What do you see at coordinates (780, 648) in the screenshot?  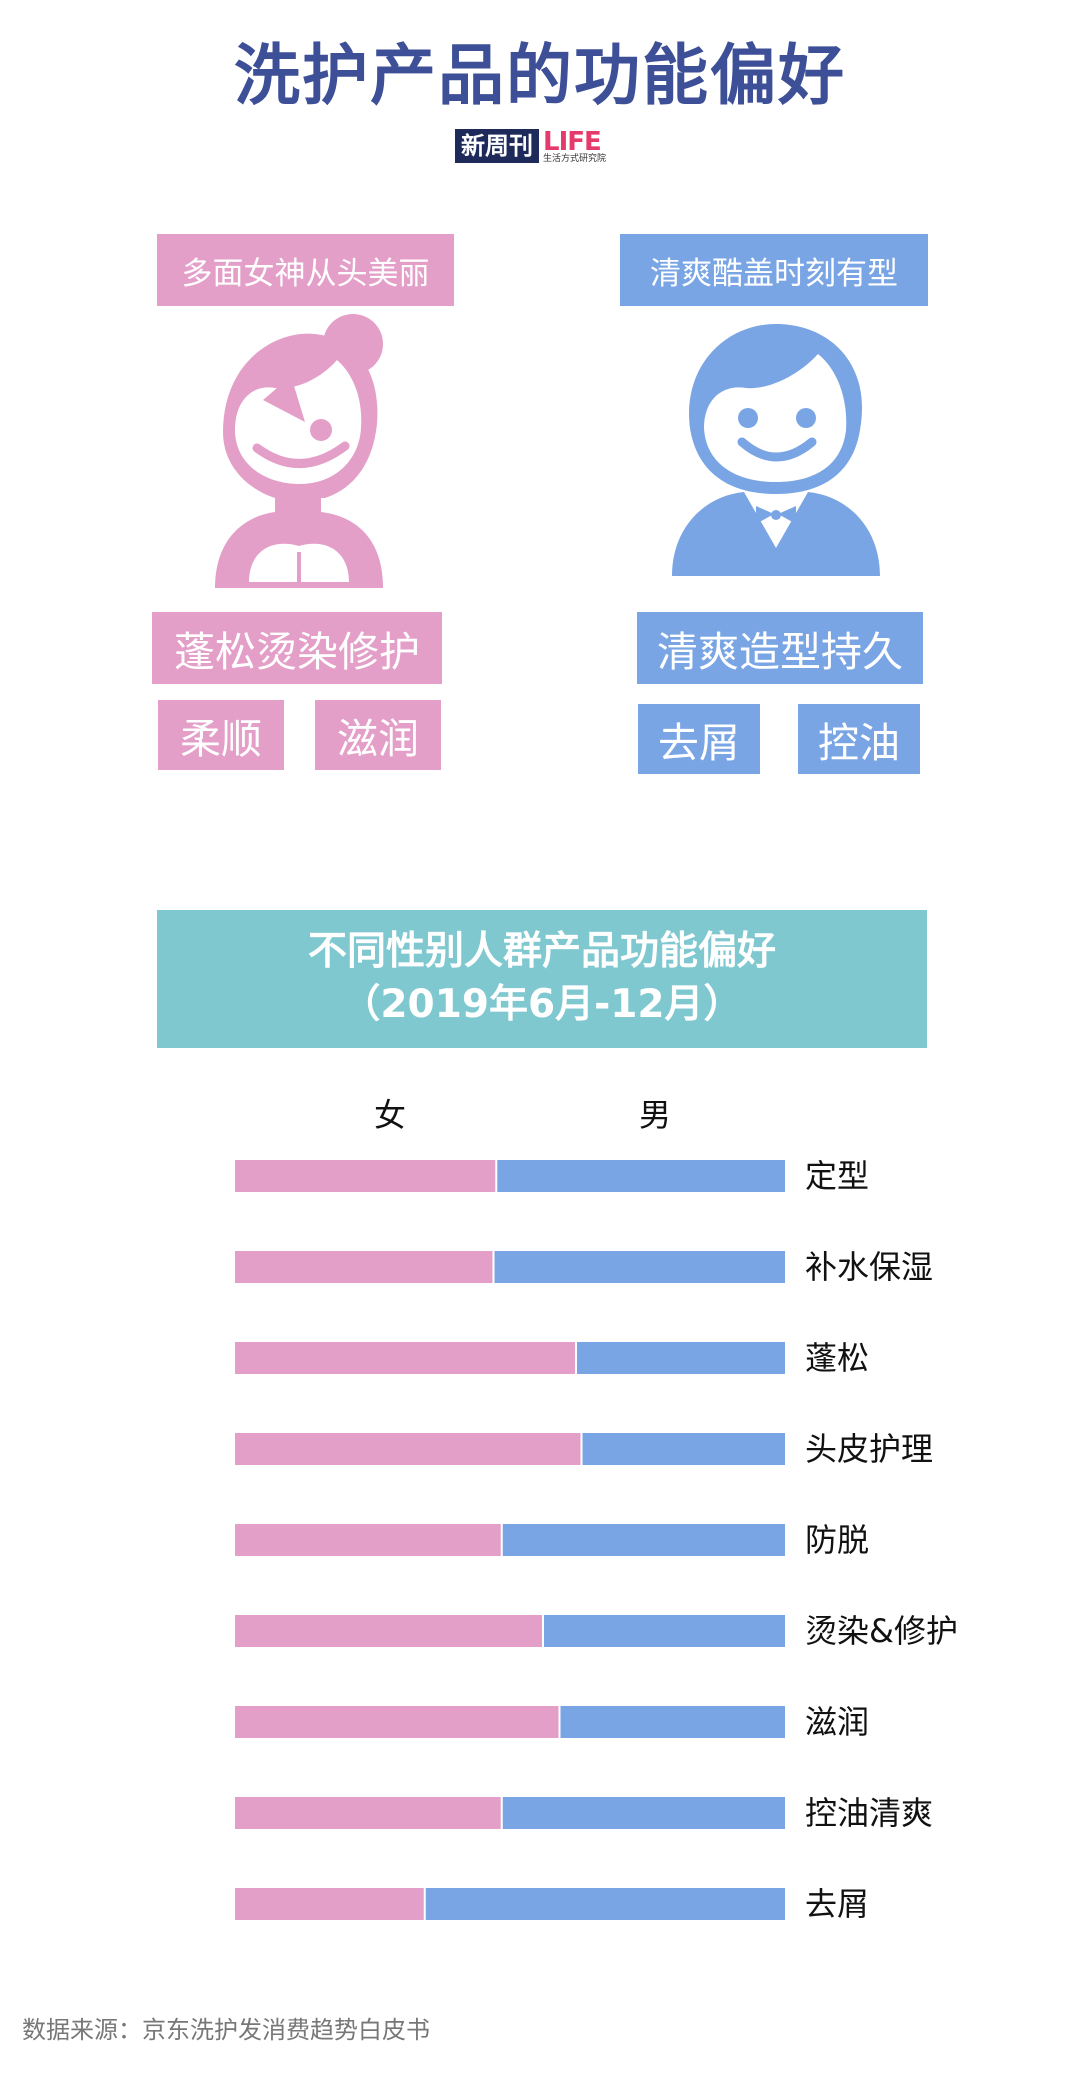 I see `male-main-tag: 清爽造型持久` at bounding box center [780, 648].